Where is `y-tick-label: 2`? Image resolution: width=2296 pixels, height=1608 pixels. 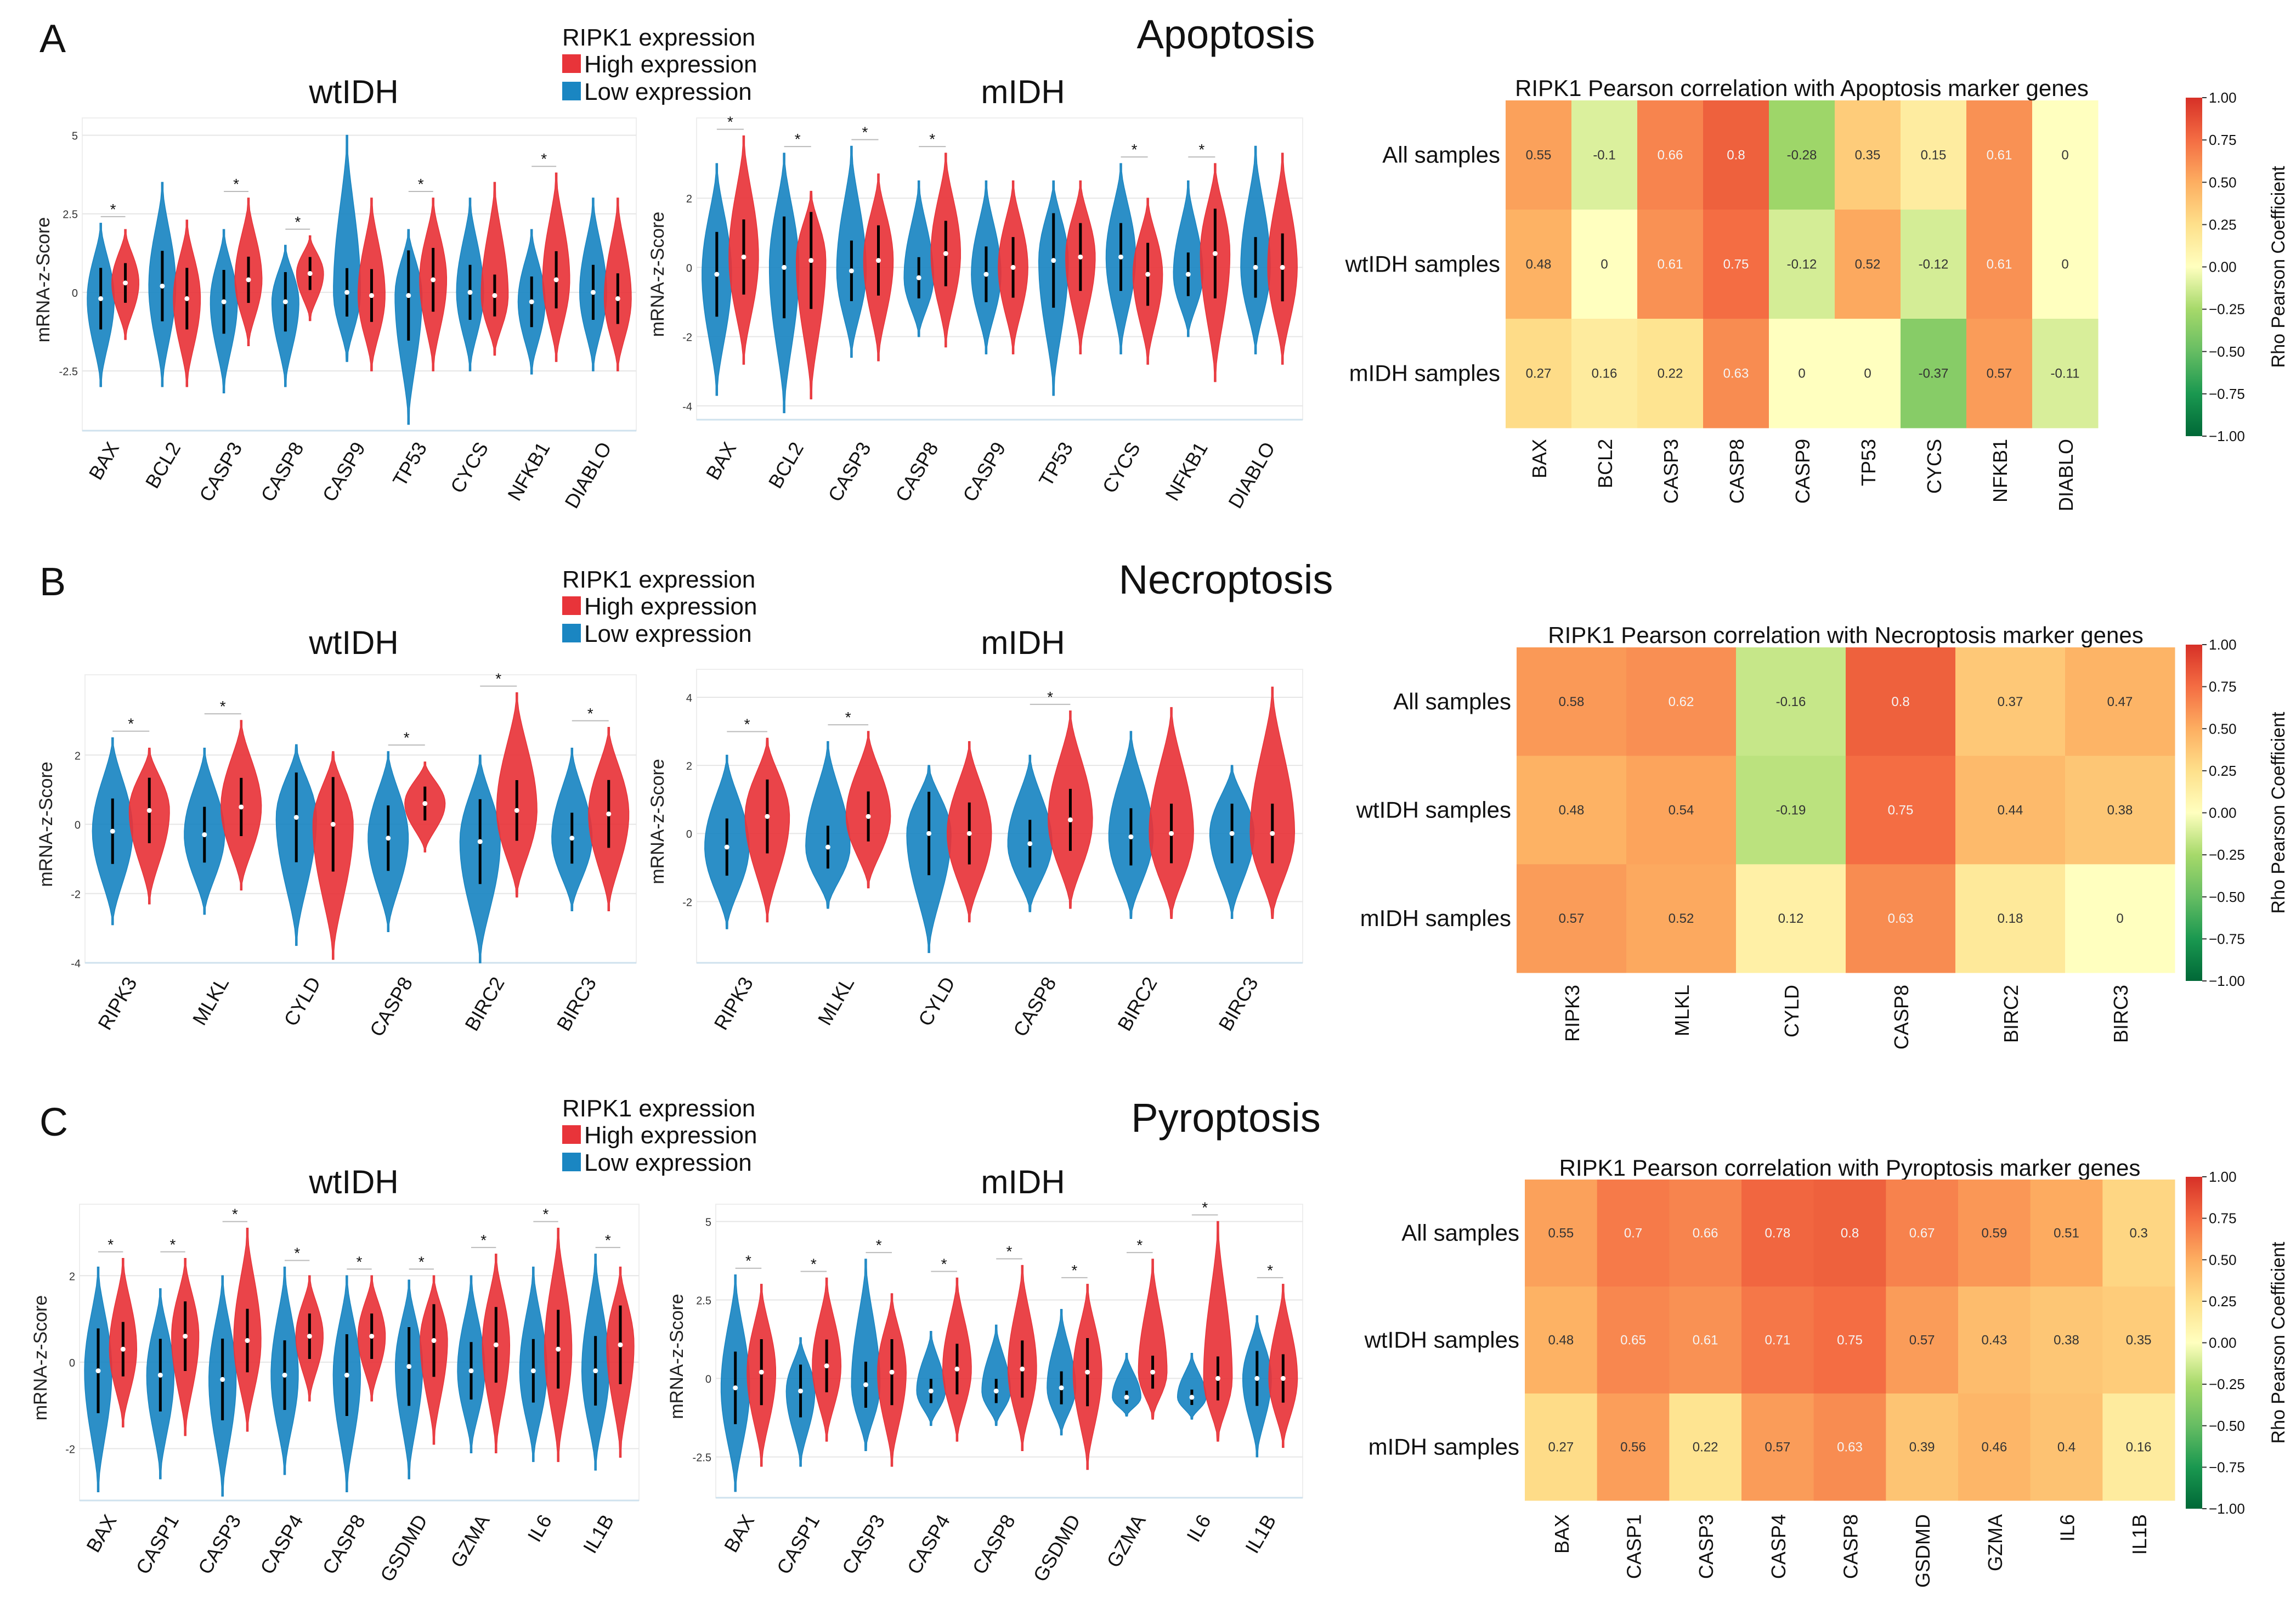
y-tick-label: 2 is located at coordinates (72, 1277).